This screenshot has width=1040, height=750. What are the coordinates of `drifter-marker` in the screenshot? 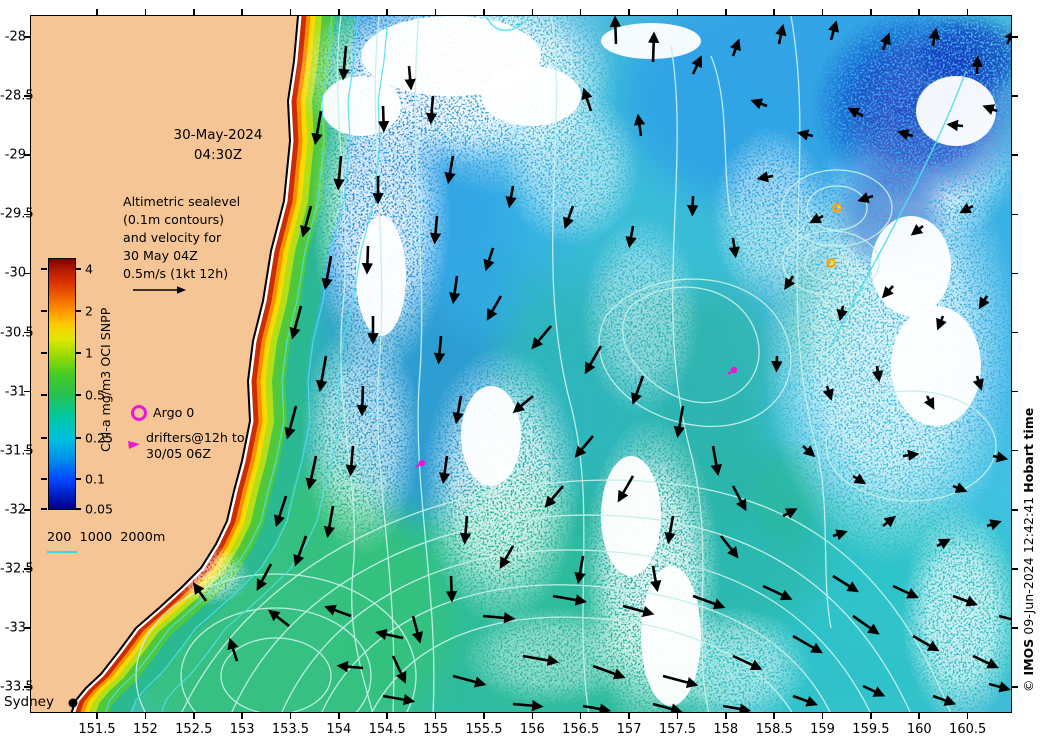 It's located at (419, 465).